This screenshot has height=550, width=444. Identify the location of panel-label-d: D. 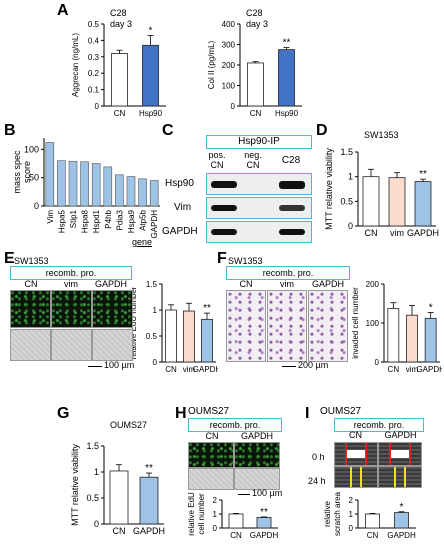
(322, 130).